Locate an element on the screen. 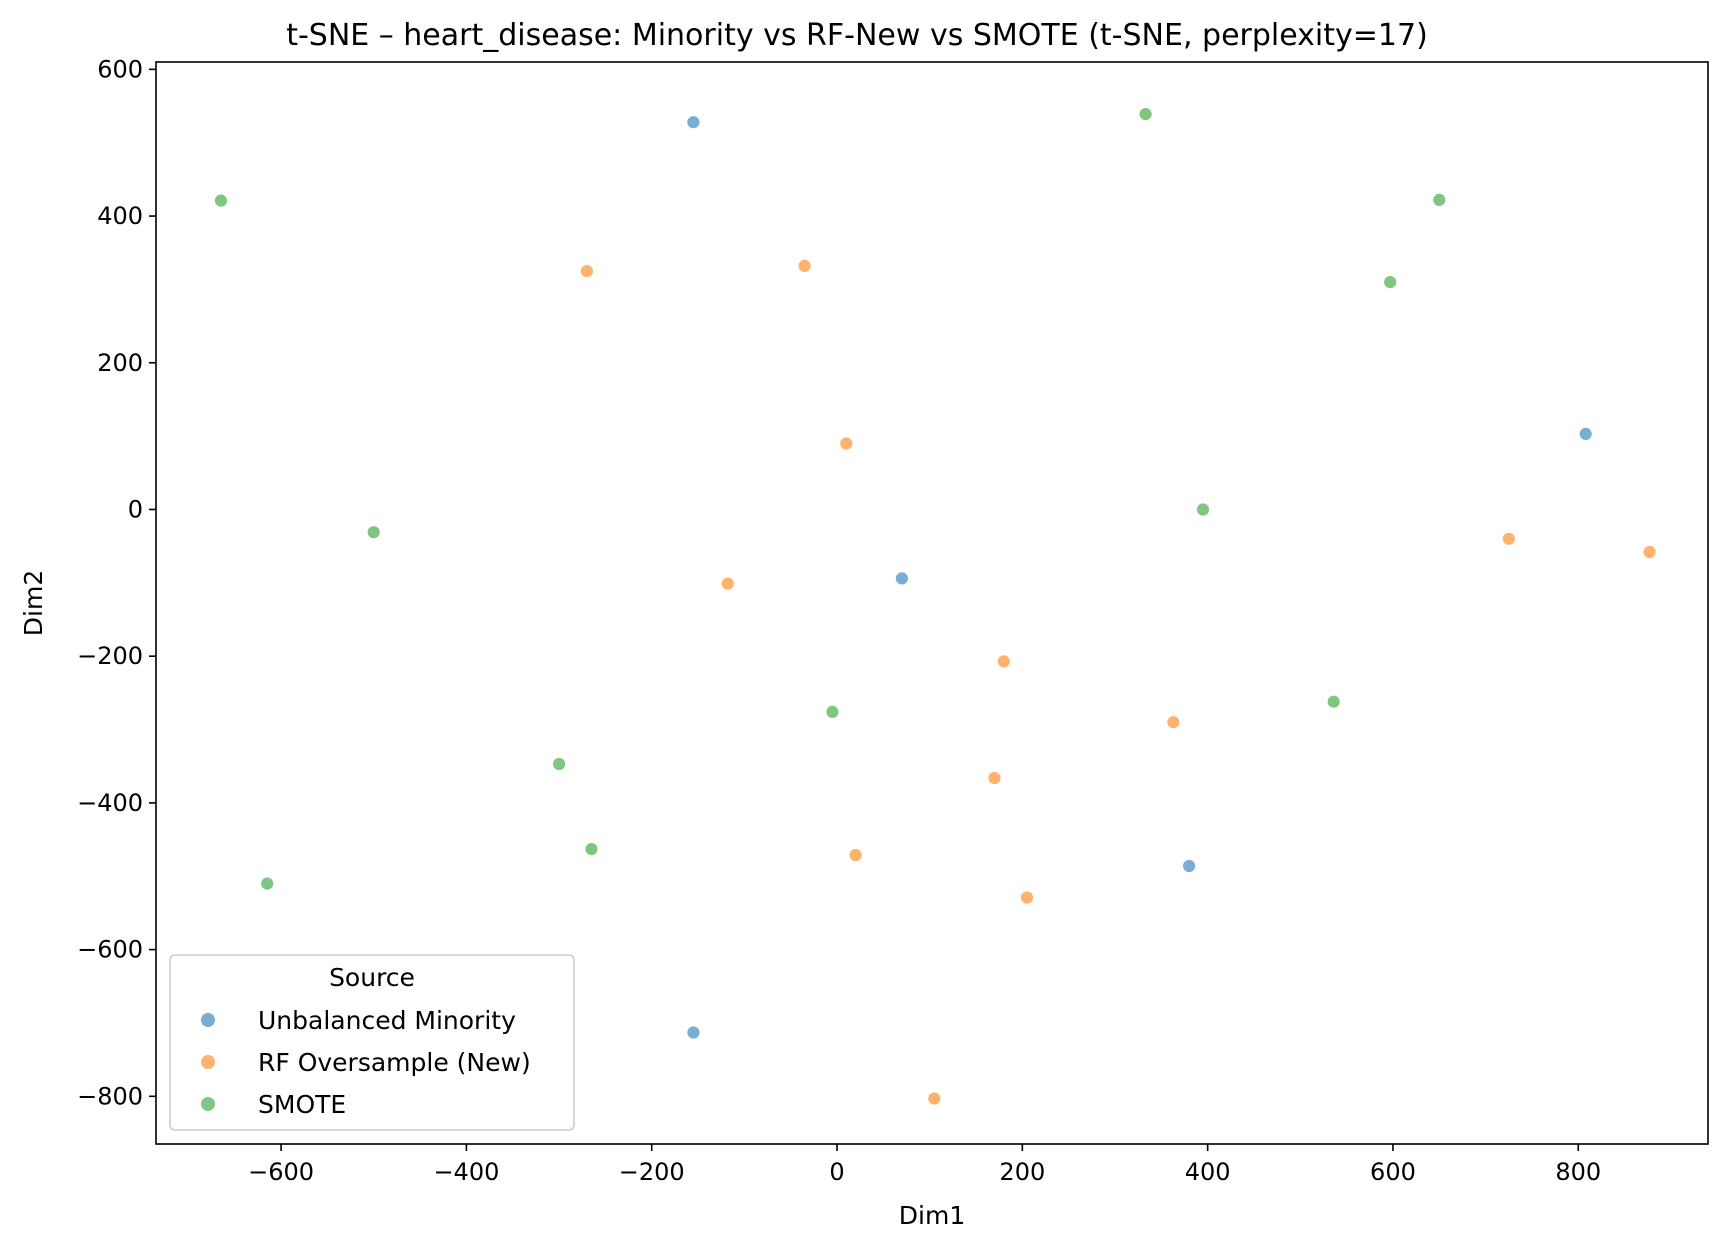 The width and height of the screenshot is (1724, 1247). y-tick-label: 600 is located at coordinates (120, 69).